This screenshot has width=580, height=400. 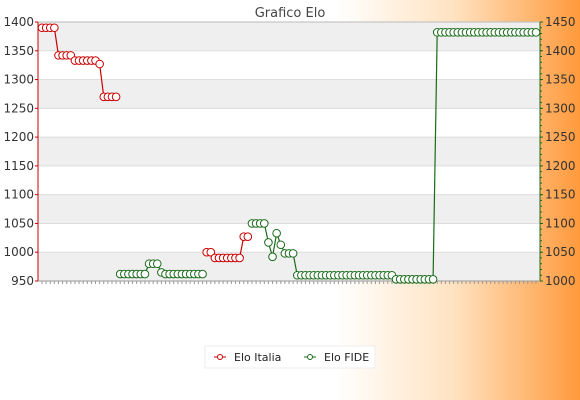 What do you see at coordinates (18, 195) in the screenshot?
I see `left-tick-label: 1100` at bounding box center [18, 195].